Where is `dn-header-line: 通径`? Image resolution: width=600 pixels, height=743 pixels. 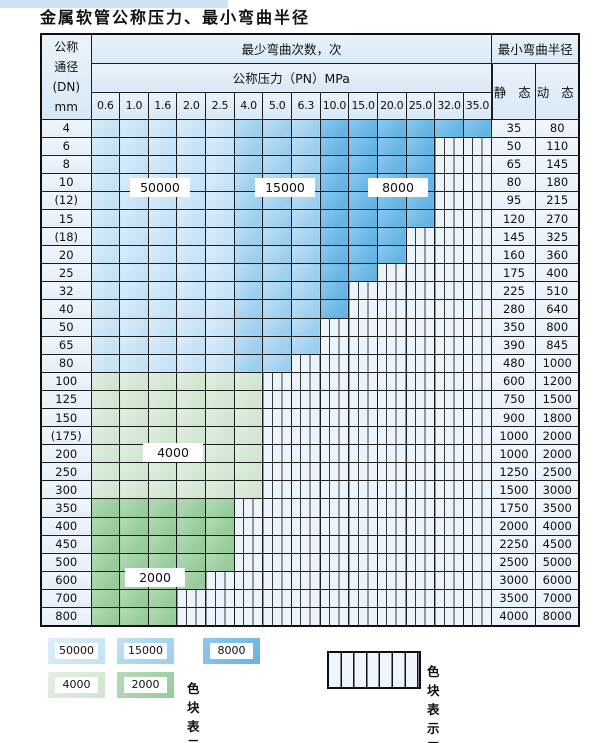
dn-header-line: 通径 is located at coordinates (66, 66).